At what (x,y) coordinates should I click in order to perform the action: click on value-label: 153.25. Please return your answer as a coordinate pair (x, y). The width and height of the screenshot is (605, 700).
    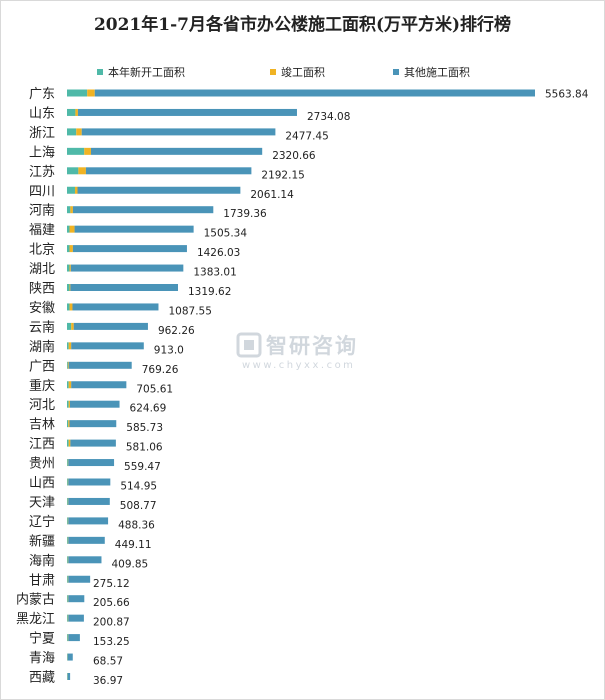
    Looking at the image, I should click on (111, 642).